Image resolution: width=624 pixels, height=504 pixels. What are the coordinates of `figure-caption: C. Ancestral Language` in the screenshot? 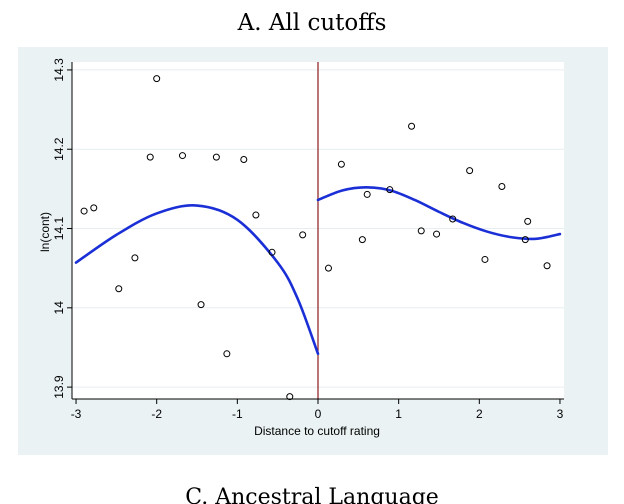 It's located at (312, 494).